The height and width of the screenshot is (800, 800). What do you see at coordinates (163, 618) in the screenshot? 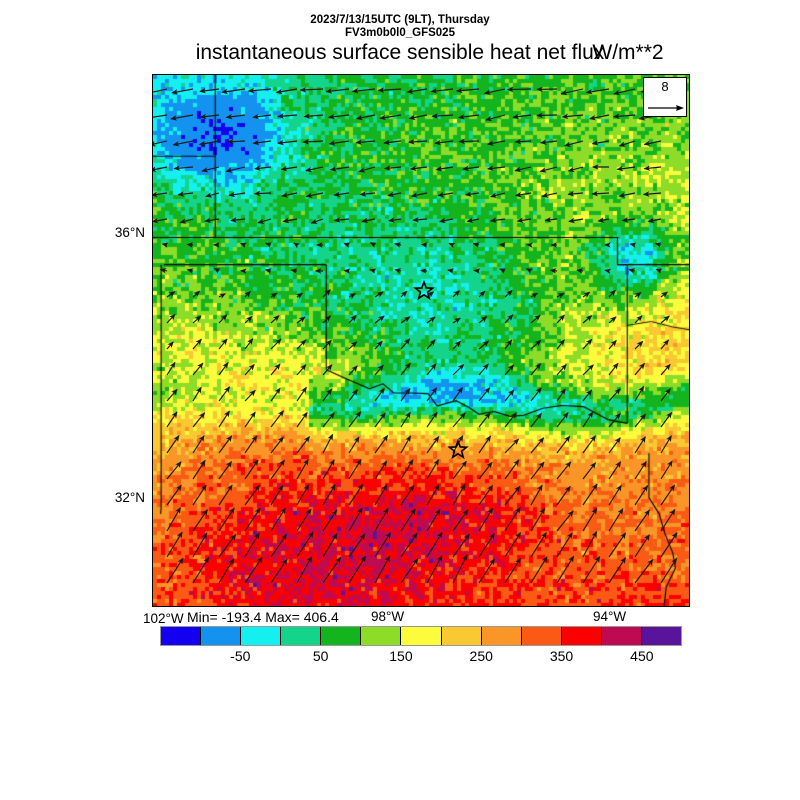
I see `lon-label-102w: 102°W` at bounding box center [163, 618].